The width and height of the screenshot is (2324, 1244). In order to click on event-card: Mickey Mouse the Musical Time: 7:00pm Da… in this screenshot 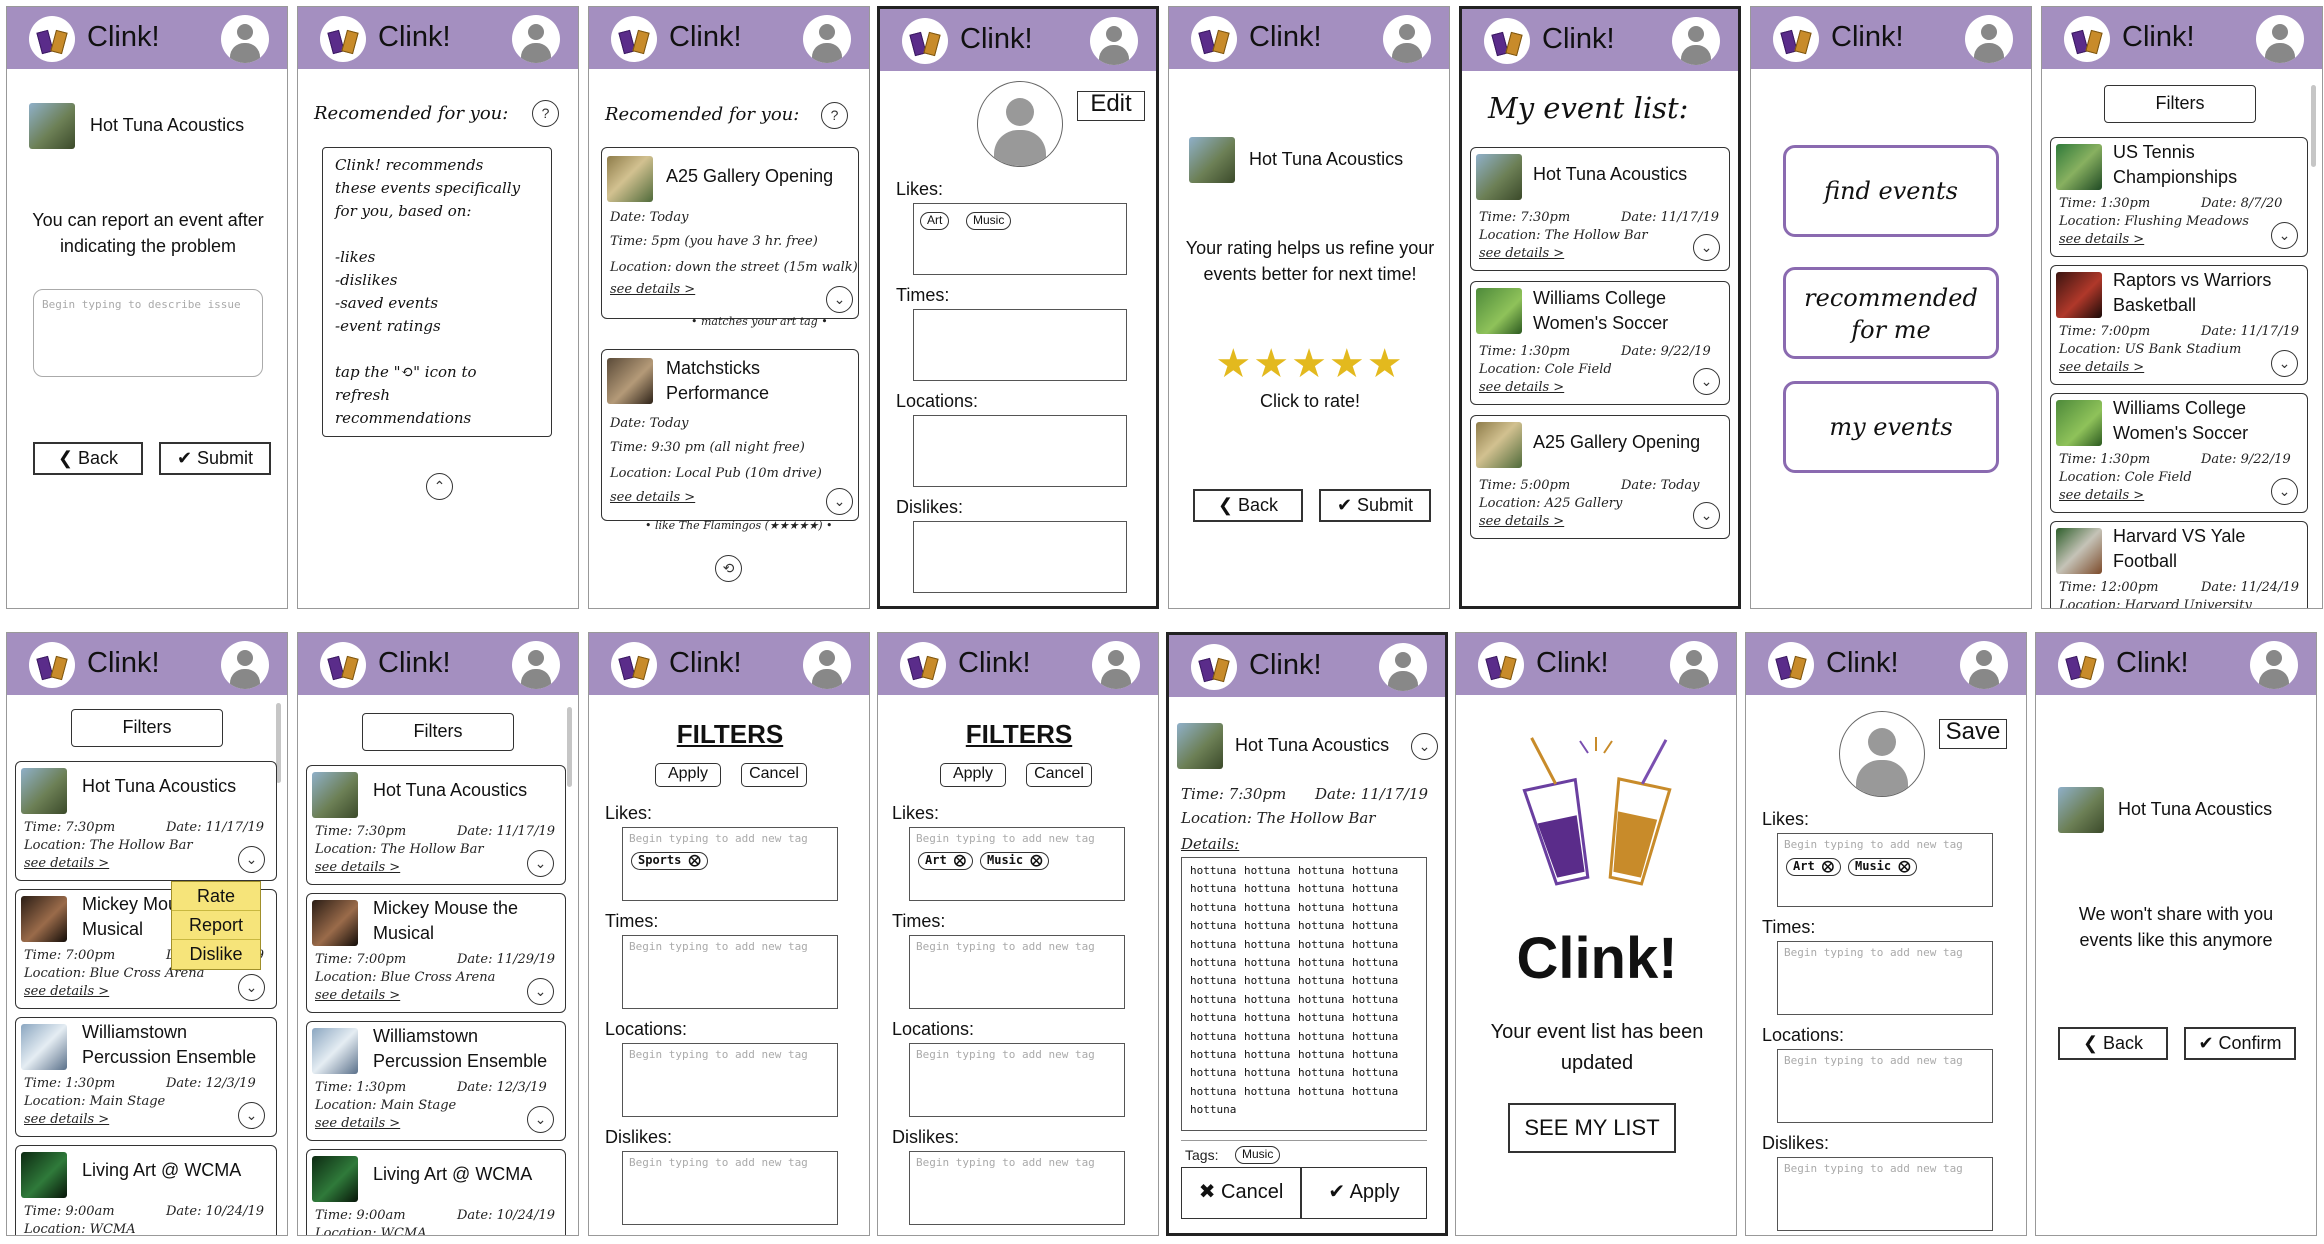, I will do `click(436, 953)`.